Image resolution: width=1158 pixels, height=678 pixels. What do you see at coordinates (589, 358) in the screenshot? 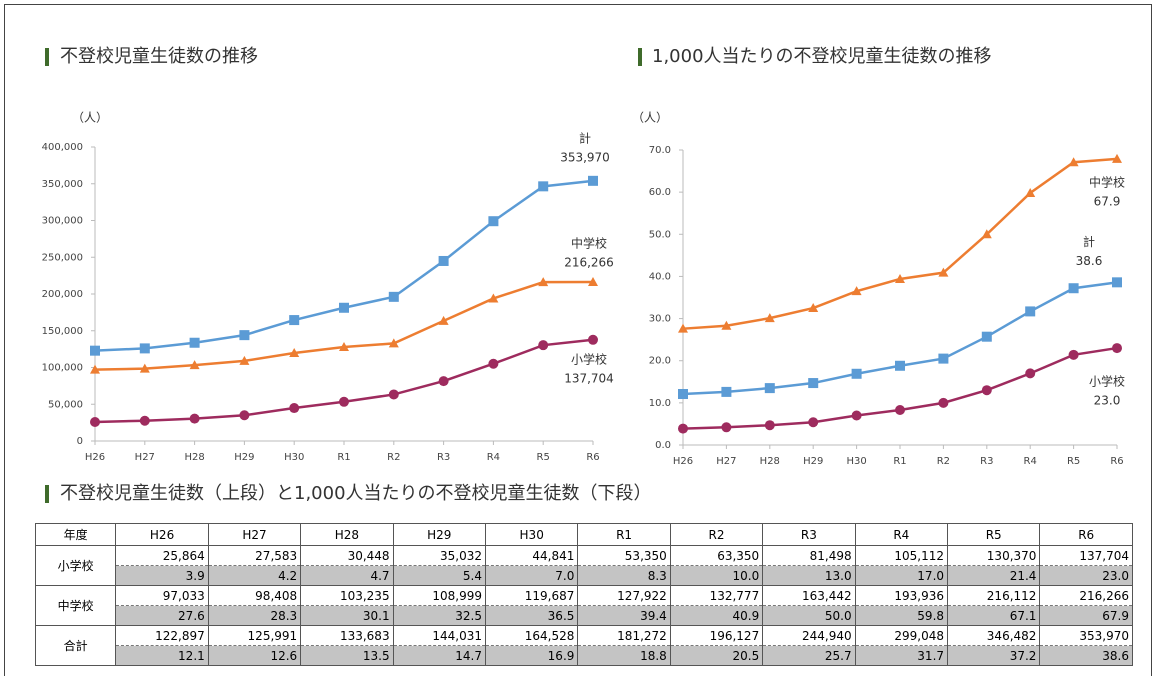
I see `series-label: 小学校` at bounding box center [589, 358].